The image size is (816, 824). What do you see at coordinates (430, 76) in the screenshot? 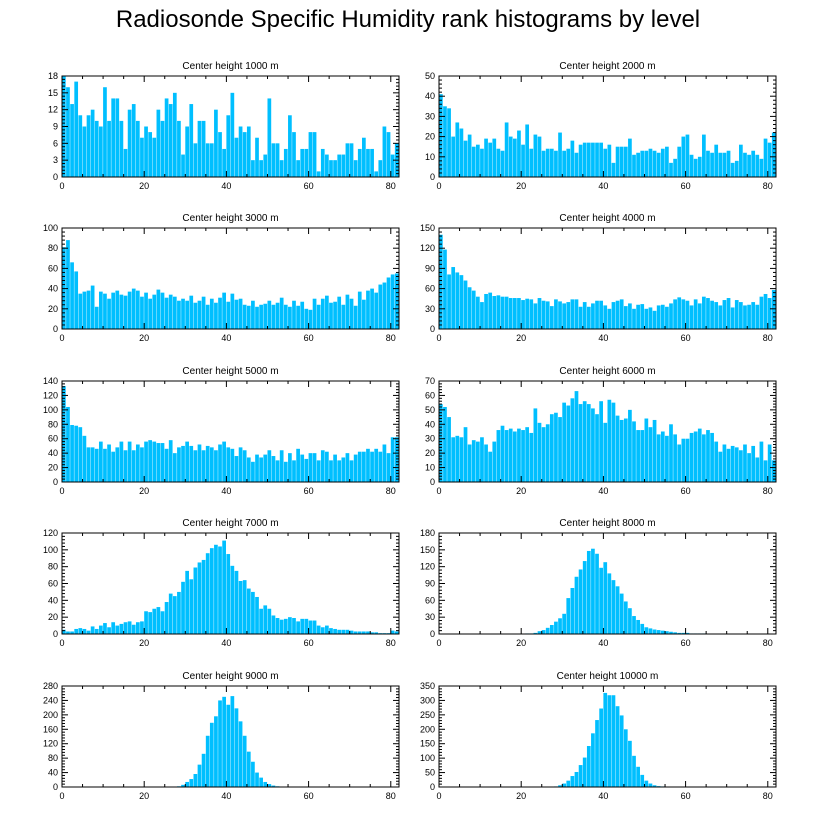
I see `y-tick-label: 50` at bounding box center [430, 76].